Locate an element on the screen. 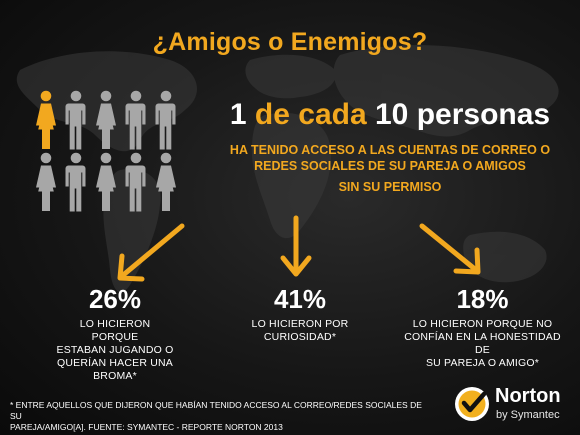 The image size is (580, 435). headline: 1 de cada 10 personas is located at coordinates (390, 115).